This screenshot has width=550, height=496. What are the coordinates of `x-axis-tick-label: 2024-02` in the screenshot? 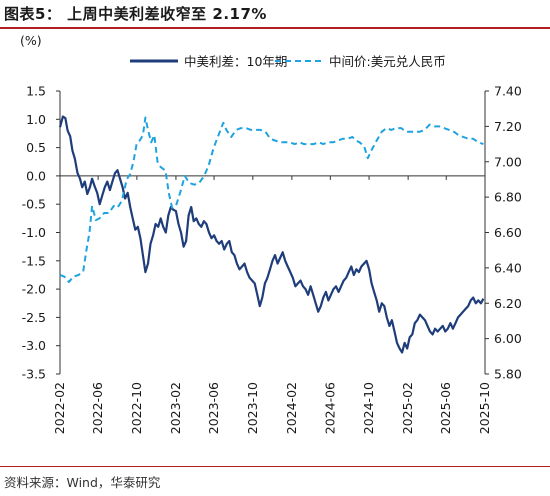 It's located at (291, 408).